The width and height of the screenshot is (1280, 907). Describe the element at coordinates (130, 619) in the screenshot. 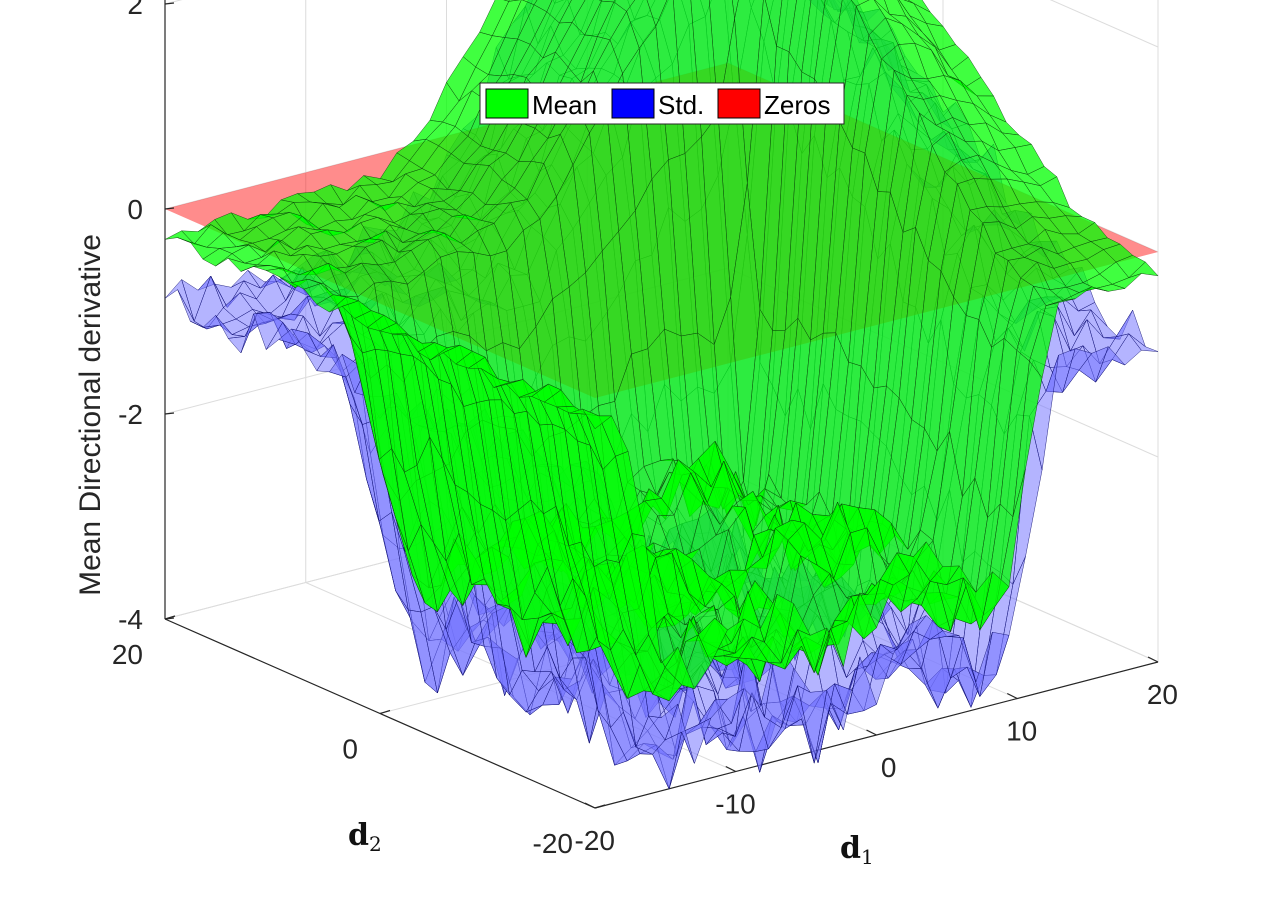

I see `z-tick-label: -4` at that location.